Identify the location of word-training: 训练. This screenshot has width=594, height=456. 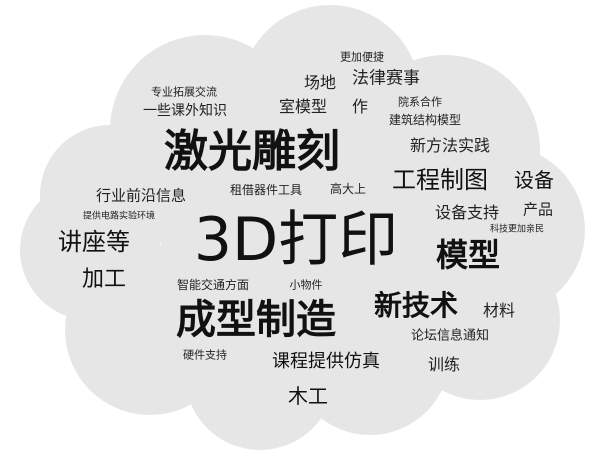
(444, 364).